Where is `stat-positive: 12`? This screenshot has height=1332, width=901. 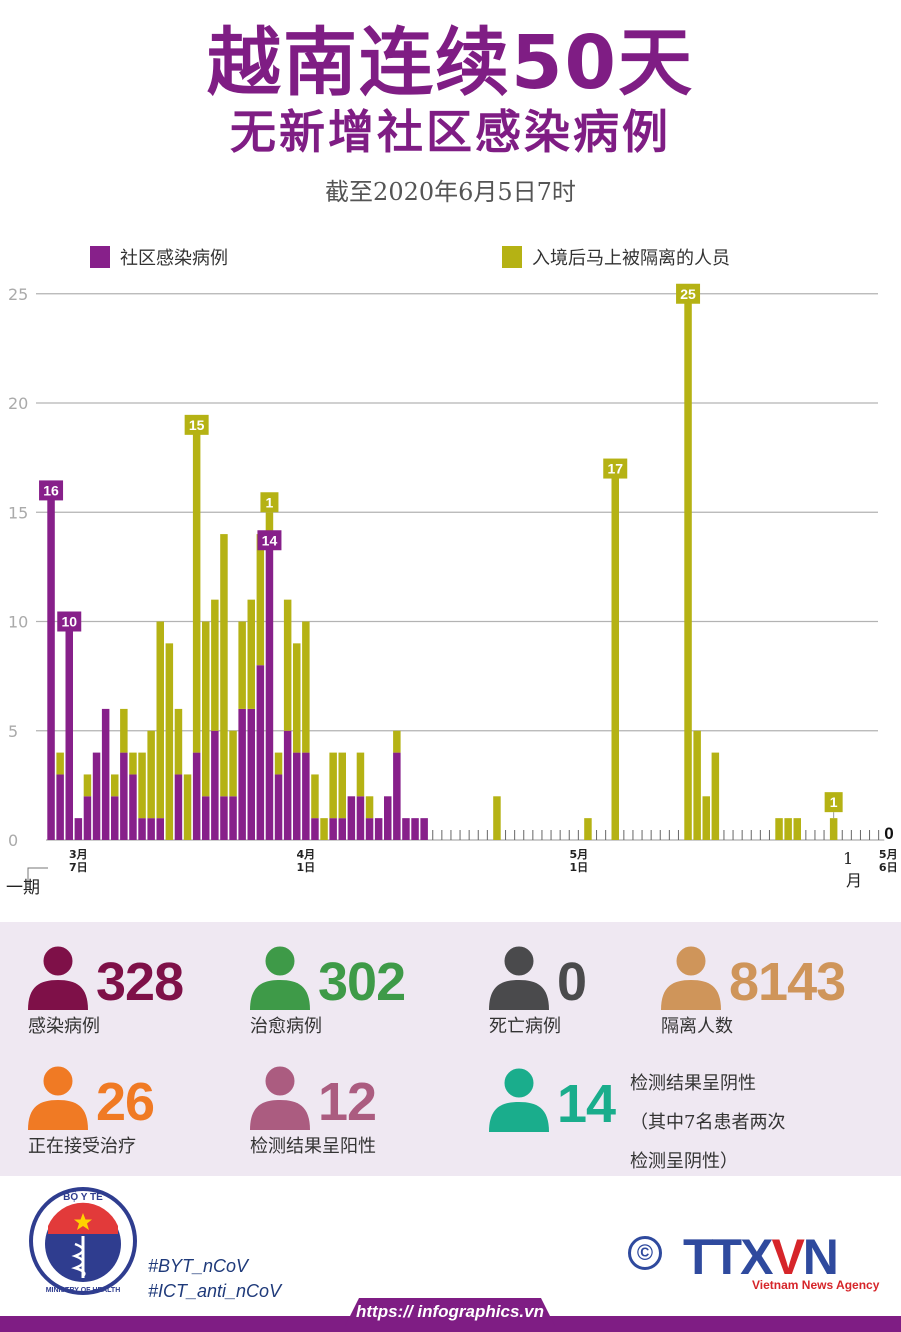
stat-positive: 12 is located at coordinates (312, 1098).